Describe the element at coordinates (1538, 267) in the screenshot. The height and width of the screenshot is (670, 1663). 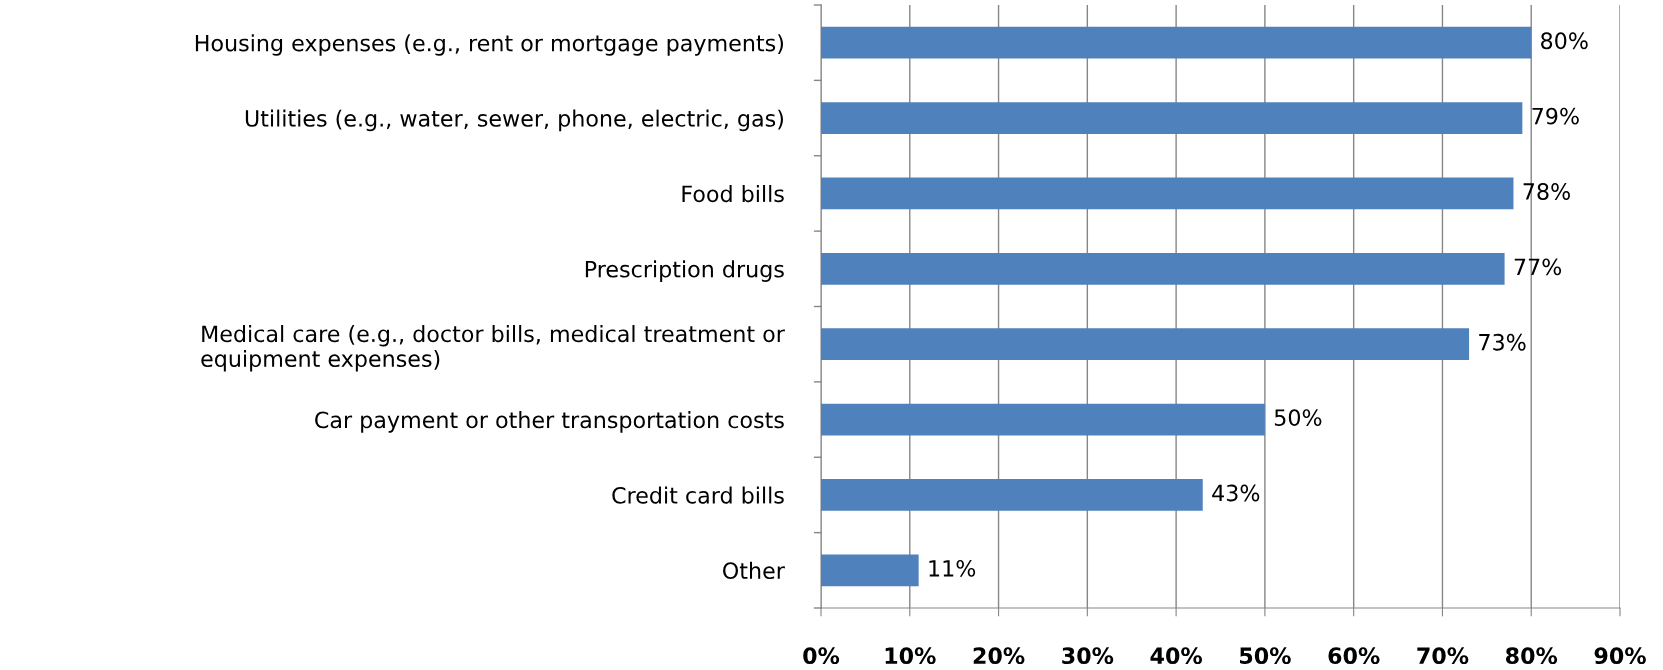
I see `data-label: 77%` at that location.